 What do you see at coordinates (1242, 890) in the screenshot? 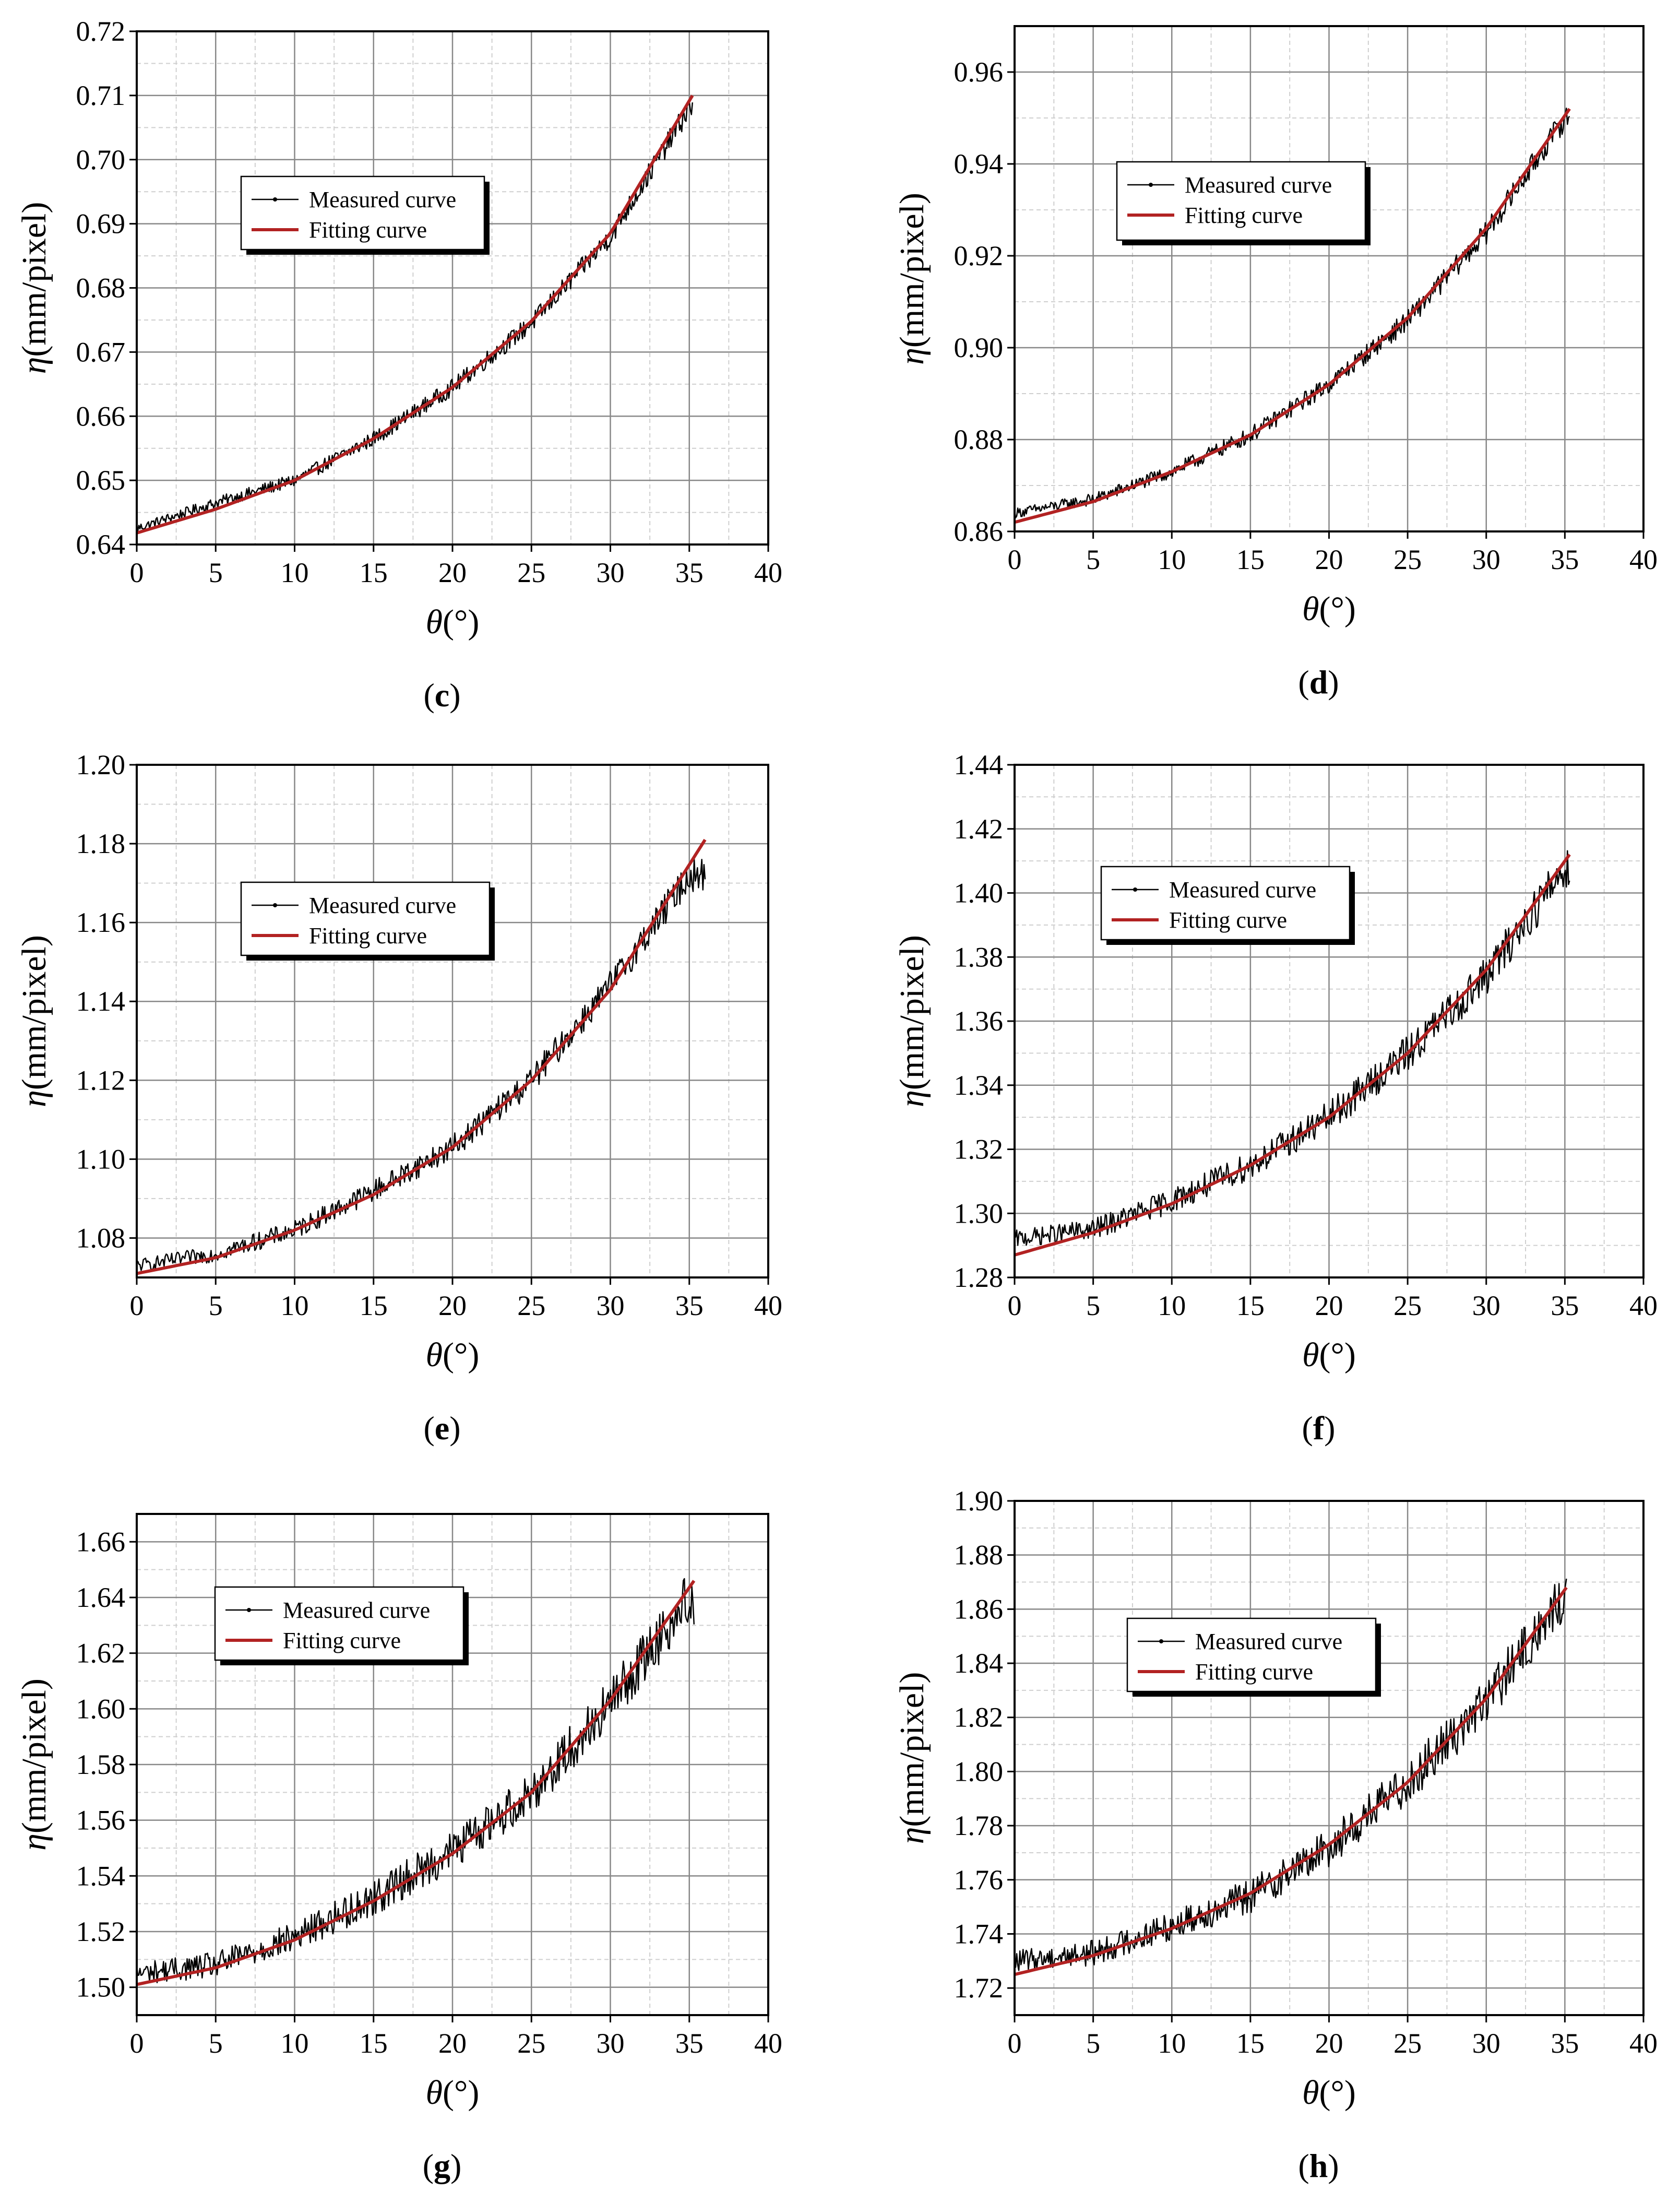
I see `legend-measured-label: Measured curve` at bounding box center [1242, 890].